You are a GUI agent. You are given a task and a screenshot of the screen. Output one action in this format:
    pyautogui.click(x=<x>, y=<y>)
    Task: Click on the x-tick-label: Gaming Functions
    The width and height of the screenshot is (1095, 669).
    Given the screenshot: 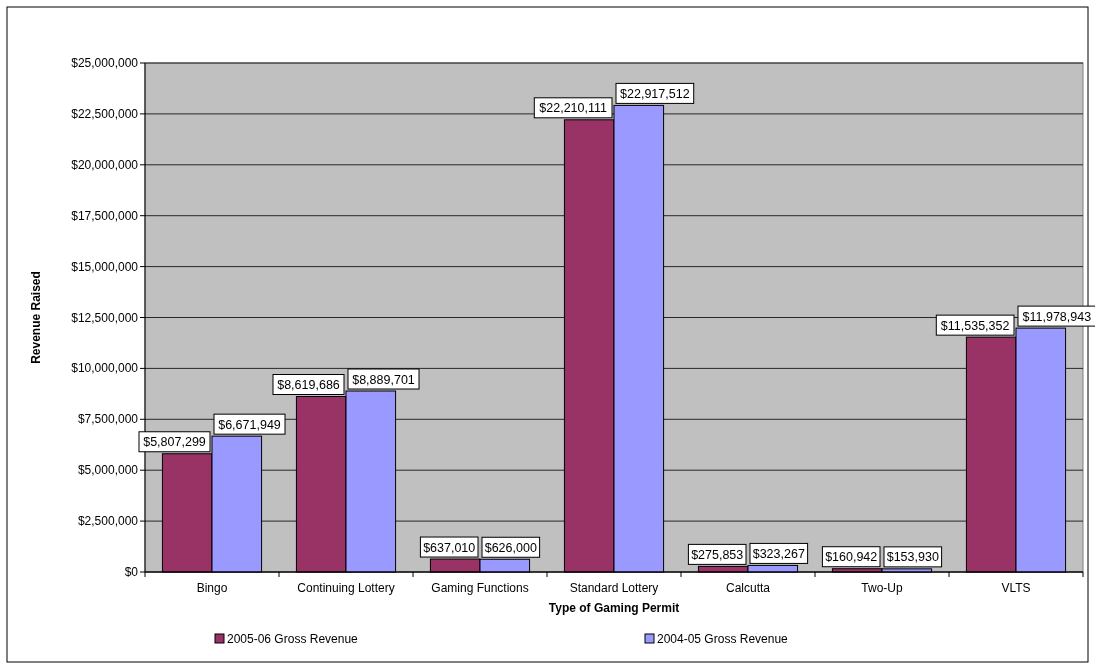 What is the action you would take?
    pyautogui.click(x=480, y=588)
    